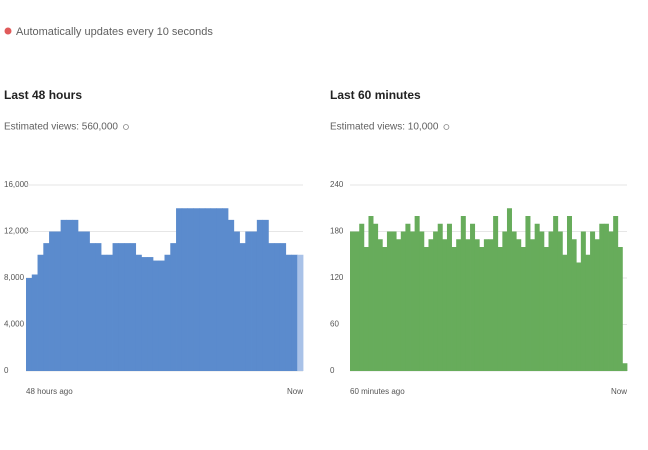 The width and height of the screenshot is (648, 450). What do you see at coordinates (49, 391) in the screenshot?
I see `x-label: 48 hours ago` at bounding box center [49, 391].